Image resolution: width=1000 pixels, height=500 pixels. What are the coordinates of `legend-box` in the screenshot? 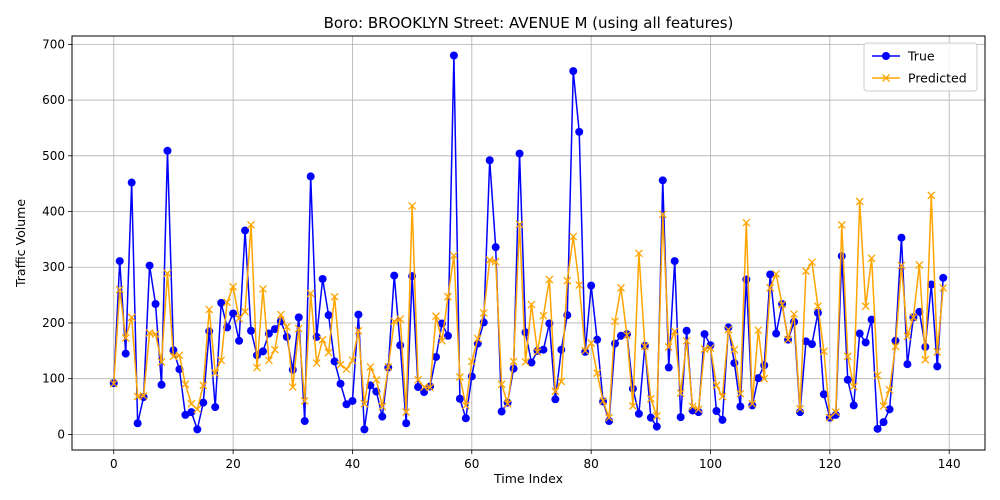 It's located at (920, 67).